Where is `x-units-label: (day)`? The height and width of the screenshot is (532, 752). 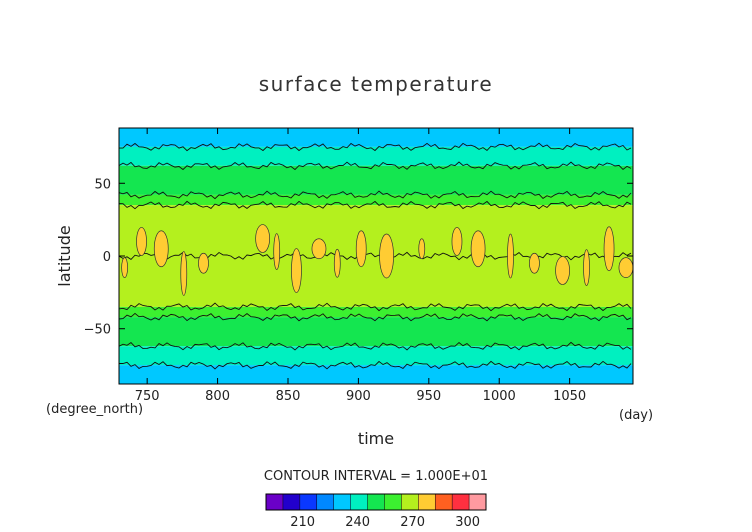
x-units-label: (day) is located at coordinates (636, 415).